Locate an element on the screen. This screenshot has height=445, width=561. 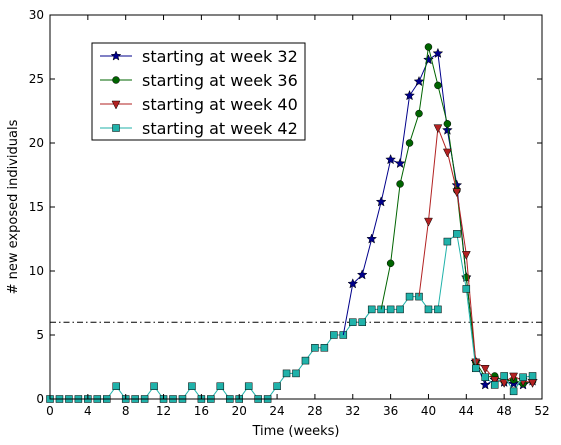
y-tick-label: 10 is located at coordinates (36, 271).